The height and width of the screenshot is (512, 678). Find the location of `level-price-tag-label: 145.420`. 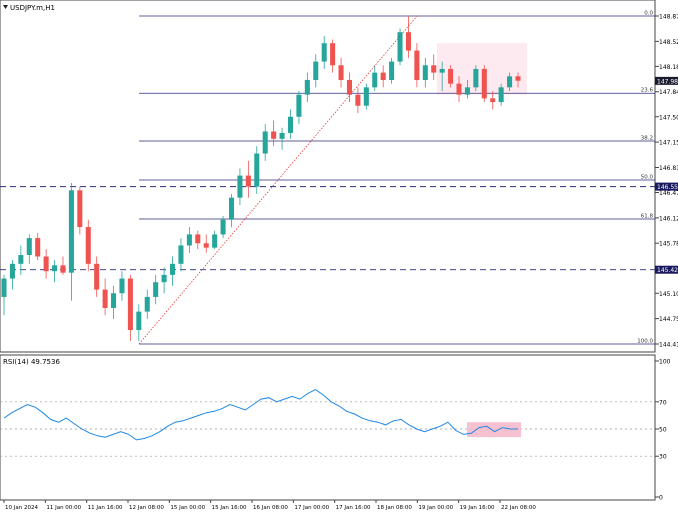

level-price-tag-label: 145.420 is located at coordinates (667, 270).